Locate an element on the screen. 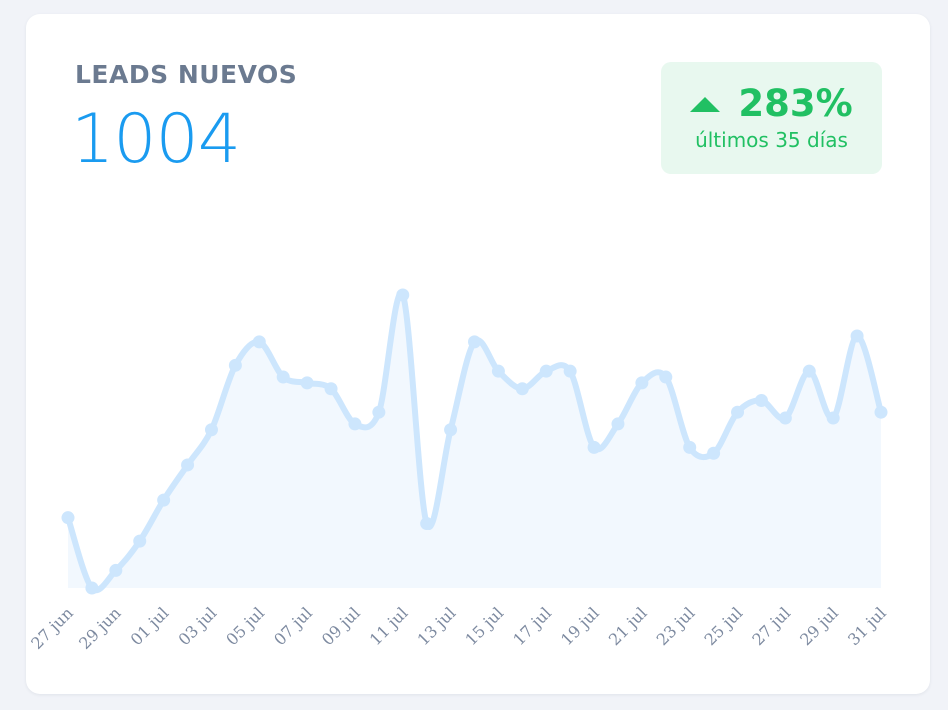  x-tick-label: 11 jul is located at coordinates (389, 626).